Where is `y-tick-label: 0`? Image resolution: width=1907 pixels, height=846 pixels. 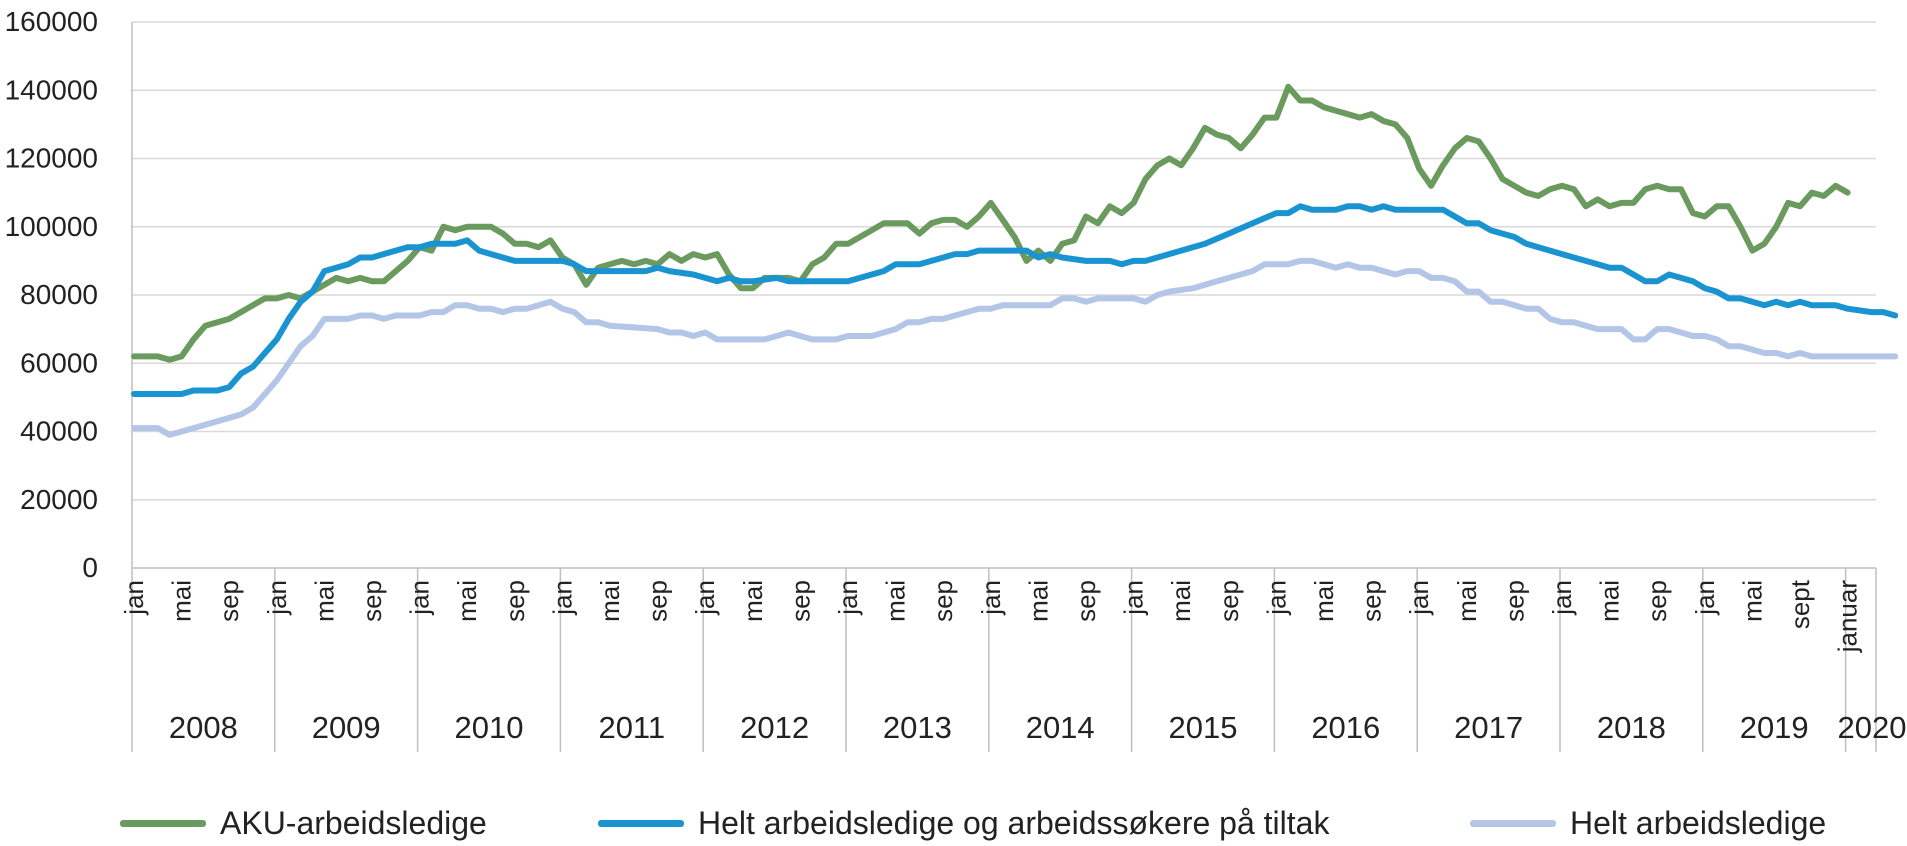 y-tick-label: 0 is located at coordinates (90, 567).